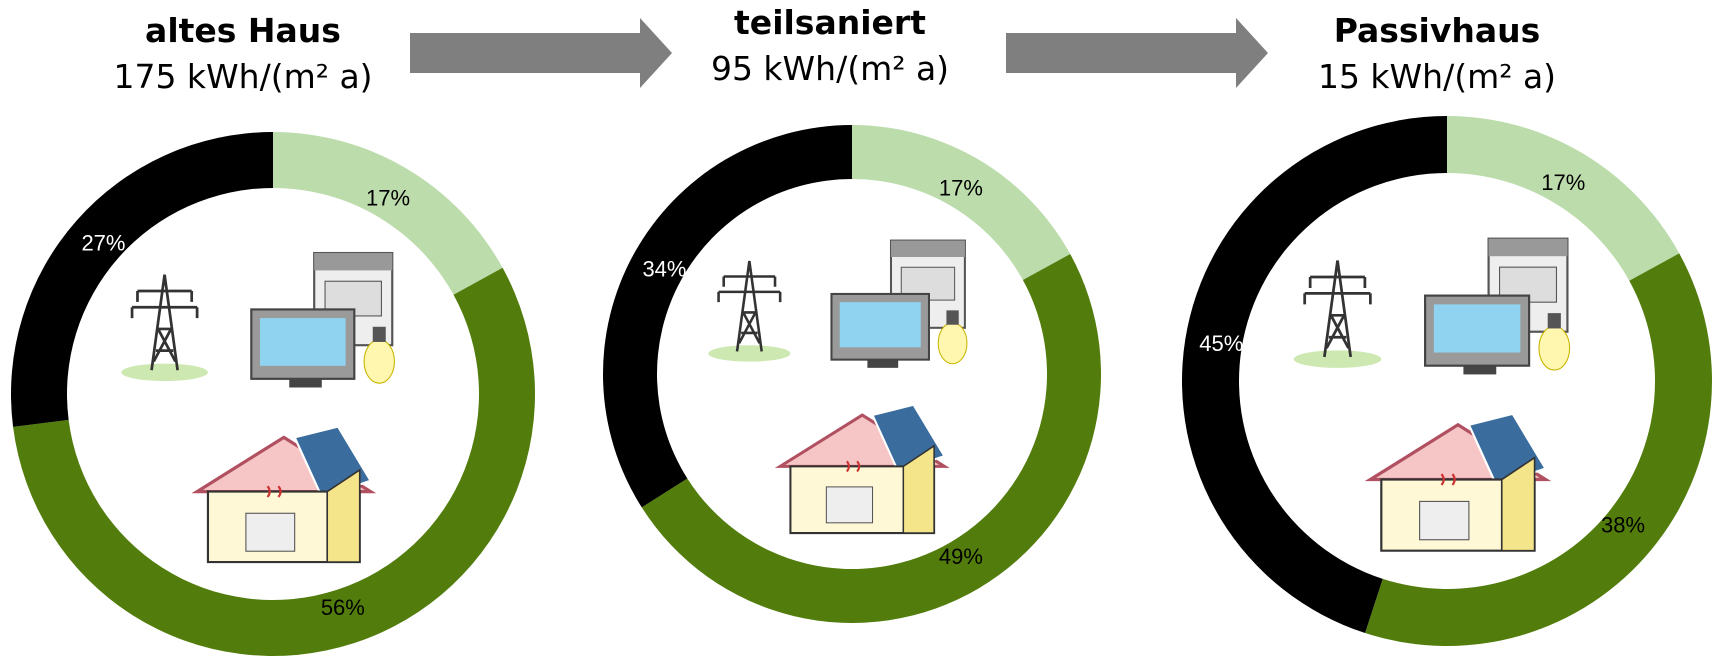 The width and height of the screenshot is (1715, 657). What do you see at coordinates (242, 76) in the screenshot?
I see `chart-subtitle: 175 kWh/(m² a)` at bounding box center [242, 76].